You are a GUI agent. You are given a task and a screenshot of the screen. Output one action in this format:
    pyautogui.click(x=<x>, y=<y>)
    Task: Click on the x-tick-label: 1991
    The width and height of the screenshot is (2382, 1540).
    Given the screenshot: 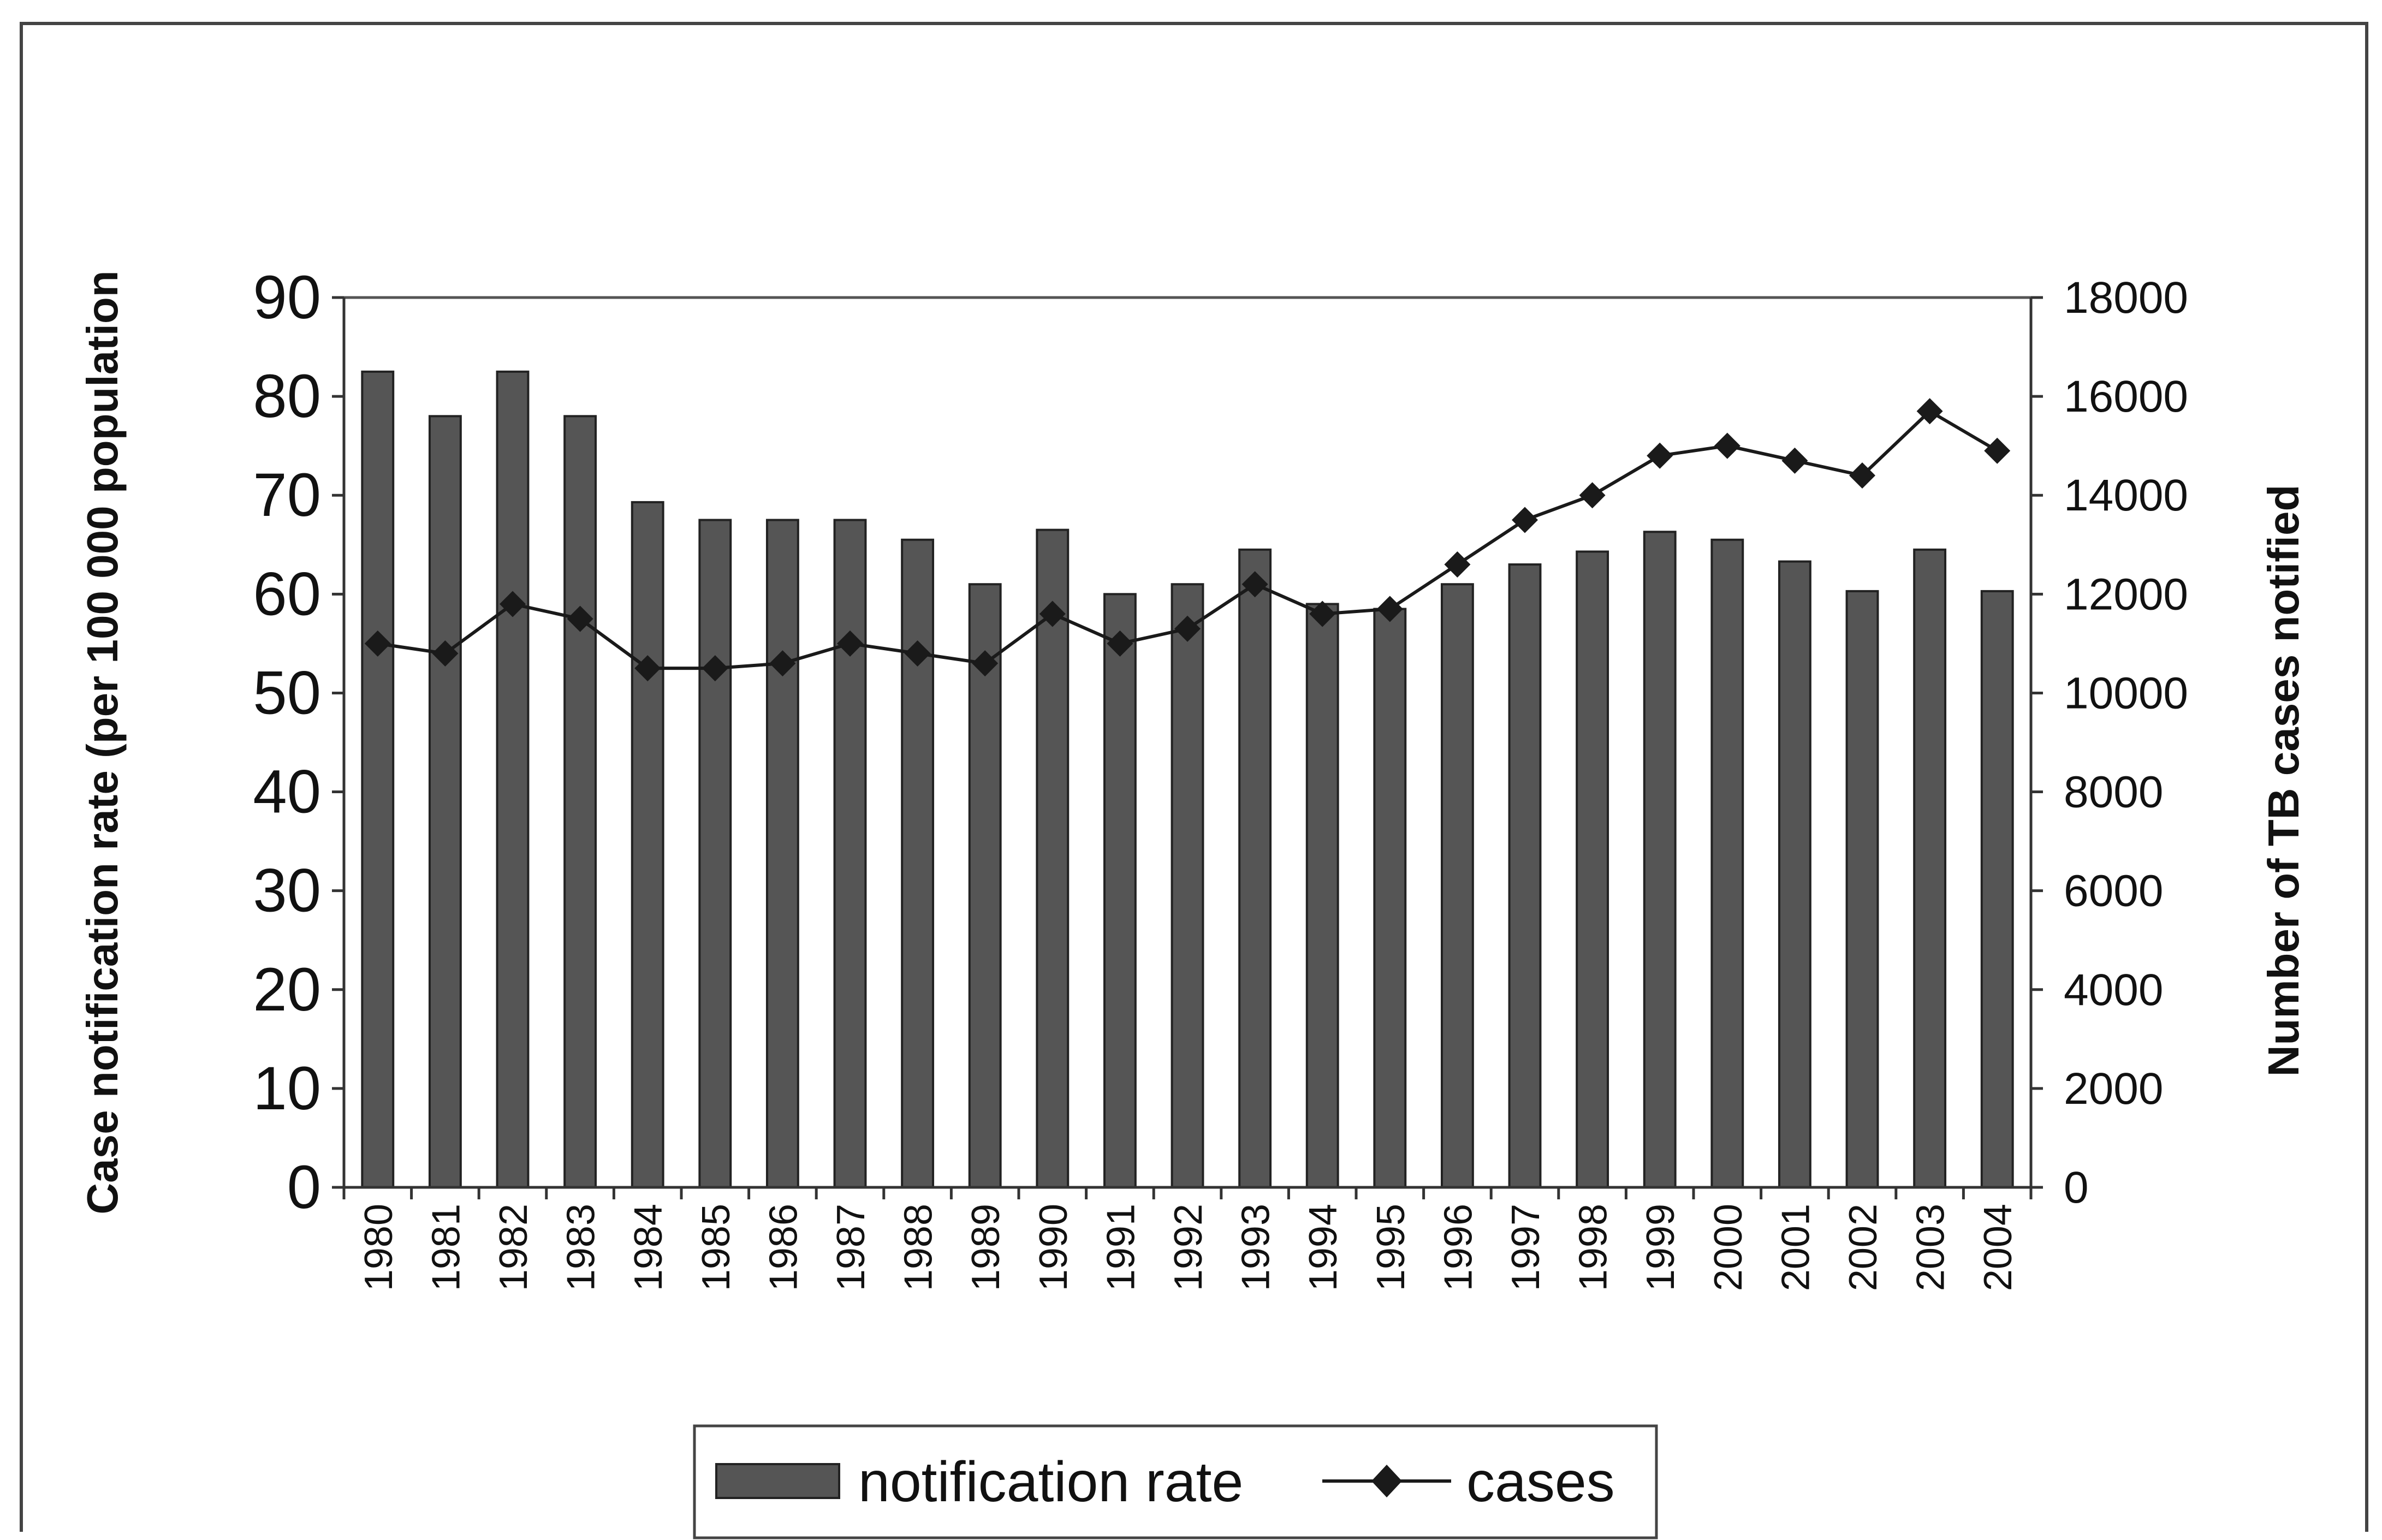 What is the action you would take?
    pyautogui.click(x=1121, y=1248)
    